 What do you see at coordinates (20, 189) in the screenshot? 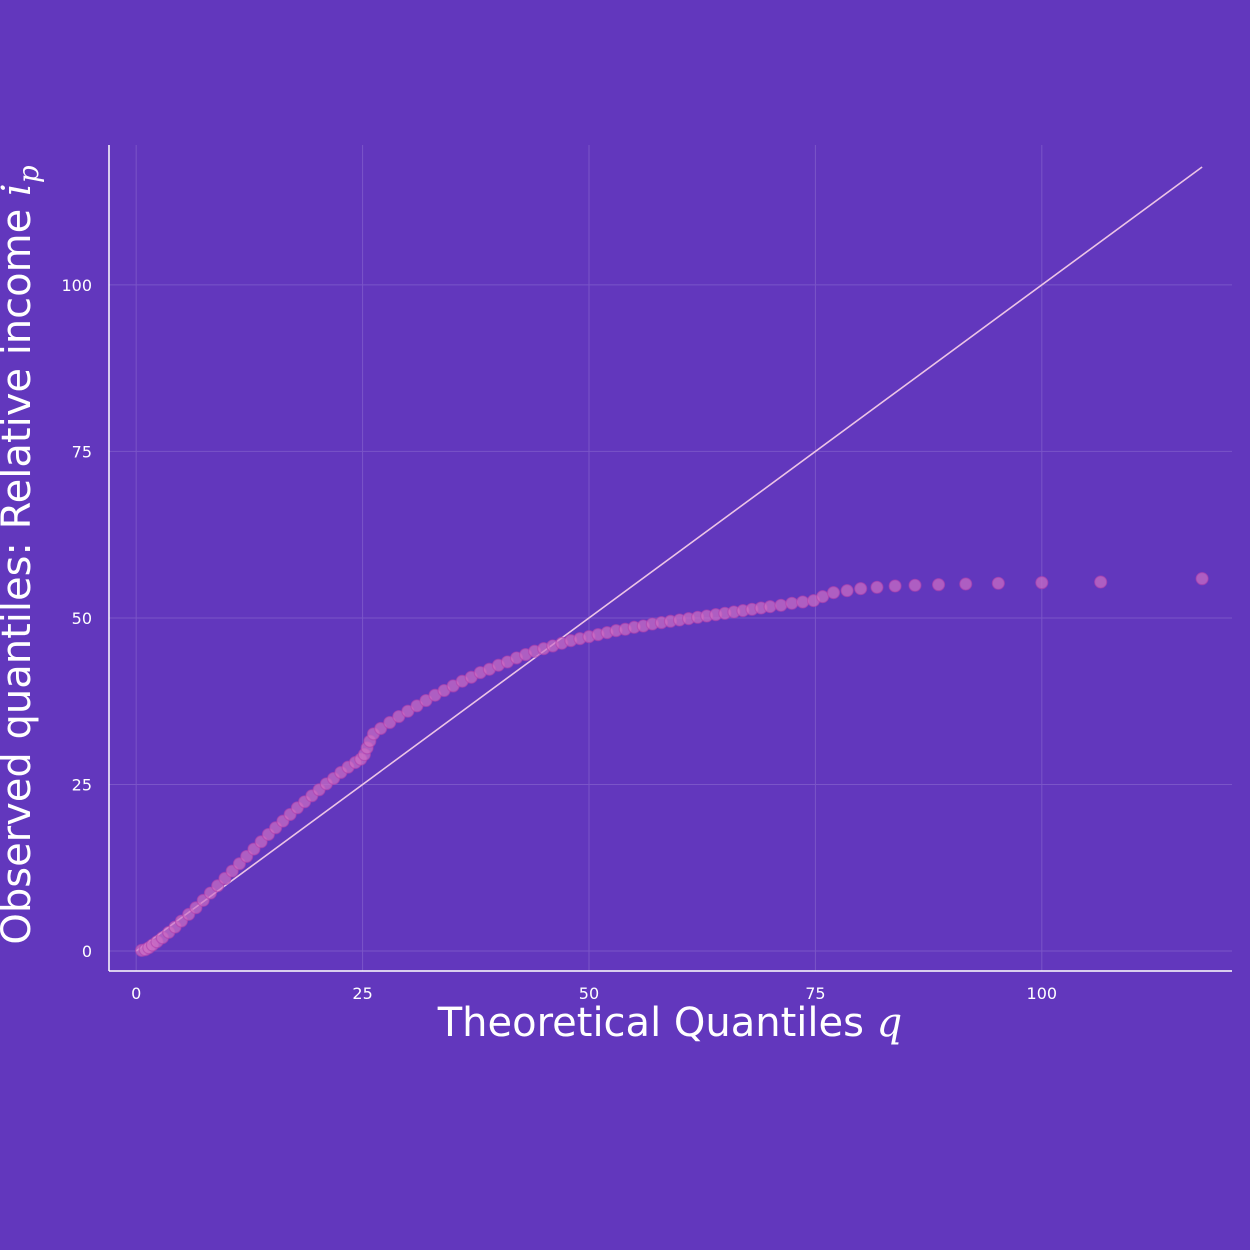
I see `y-axis-title-symbol: i` at bounding box center [20, 189].